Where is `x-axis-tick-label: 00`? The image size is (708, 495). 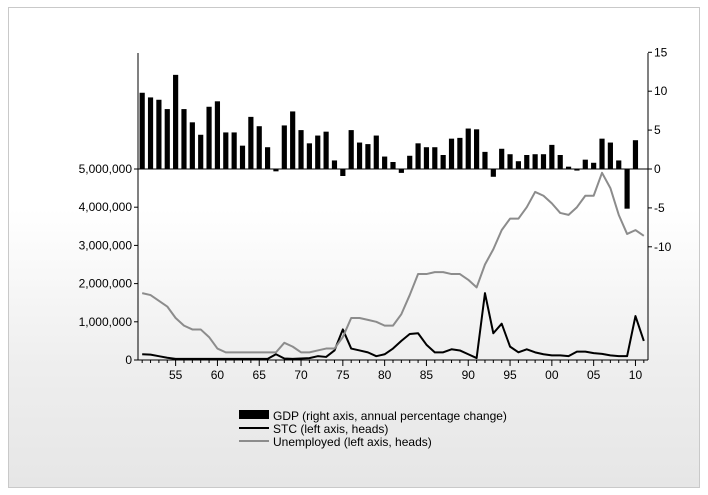 x-axis-tick-label: 00 is located at coordinates (552, 375).